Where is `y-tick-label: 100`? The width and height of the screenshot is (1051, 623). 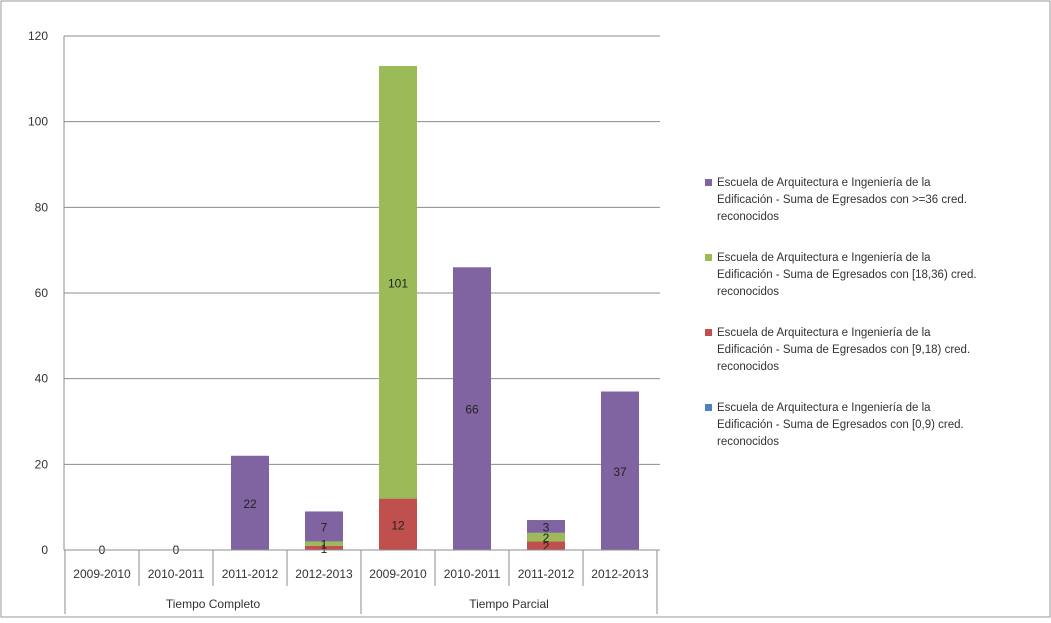 y-tick-label: 100 is located at coordinates (38, 122).